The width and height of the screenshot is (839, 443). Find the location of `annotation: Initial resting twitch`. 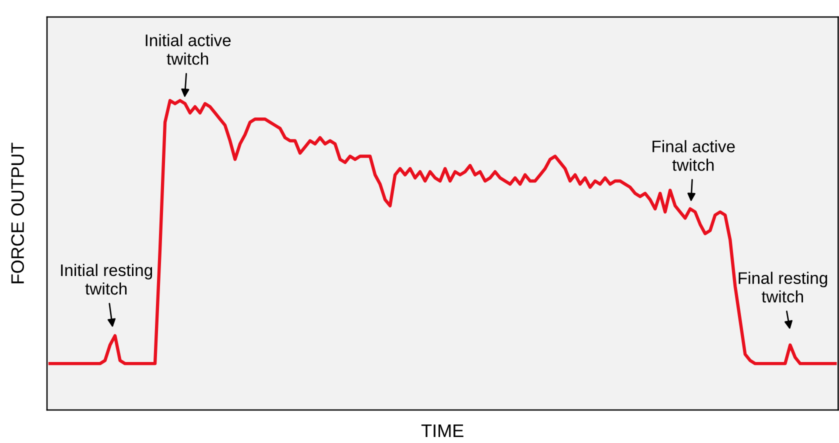

annotation: Initial resting twitch is located at coordinates (106, 279).